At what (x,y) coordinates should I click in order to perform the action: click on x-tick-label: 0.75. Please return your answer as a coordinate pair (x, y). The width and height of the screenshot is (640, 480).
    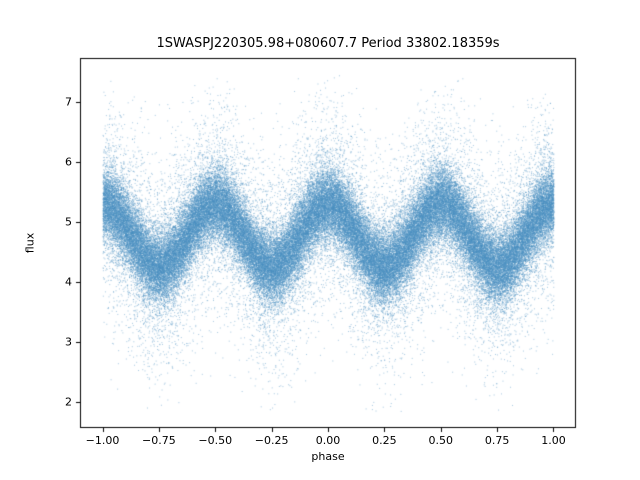
    Looking at the image, I should click on (497, 440).